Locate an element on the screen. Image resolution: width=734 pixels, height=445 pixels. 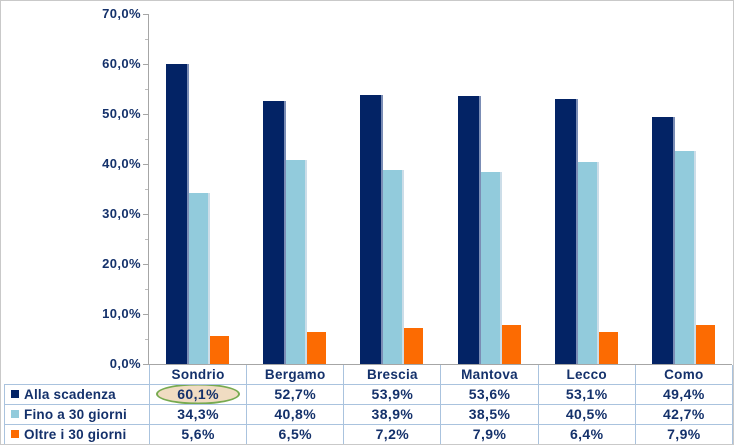
highlight-ellipse is located at coordinates (198, 394).